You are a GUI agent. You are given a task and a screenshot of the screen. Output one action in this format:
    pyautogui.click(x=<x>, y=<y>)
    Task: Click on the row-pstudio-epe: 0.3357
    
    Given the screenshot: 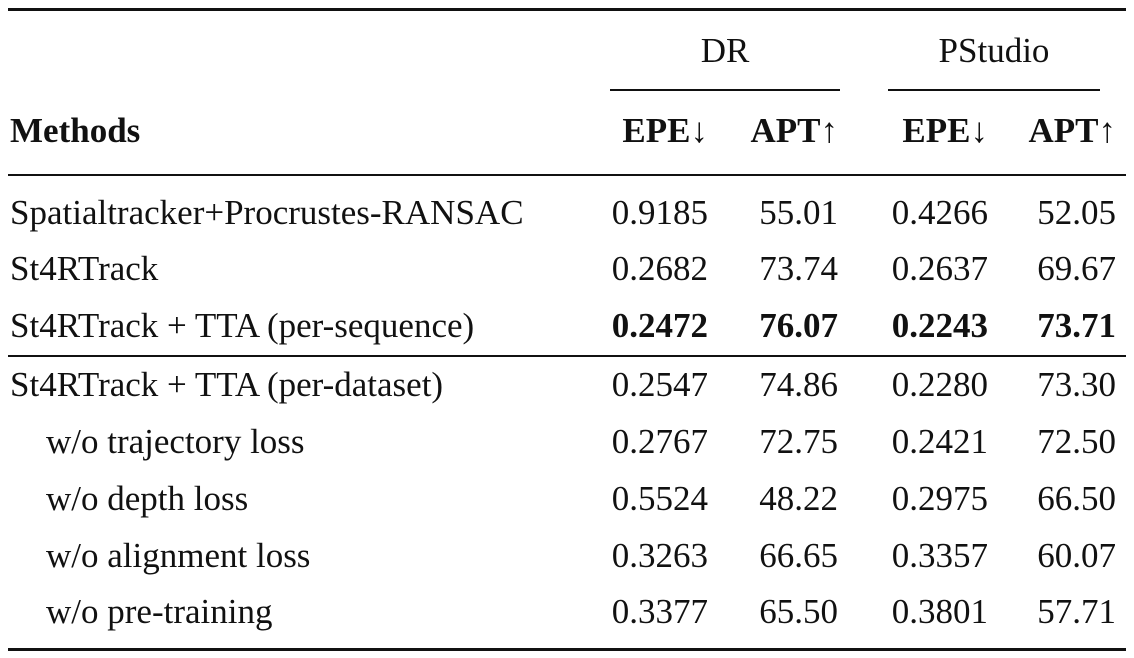 What is the action you would take?
    pyautogui.click(x=939, y=555)
    